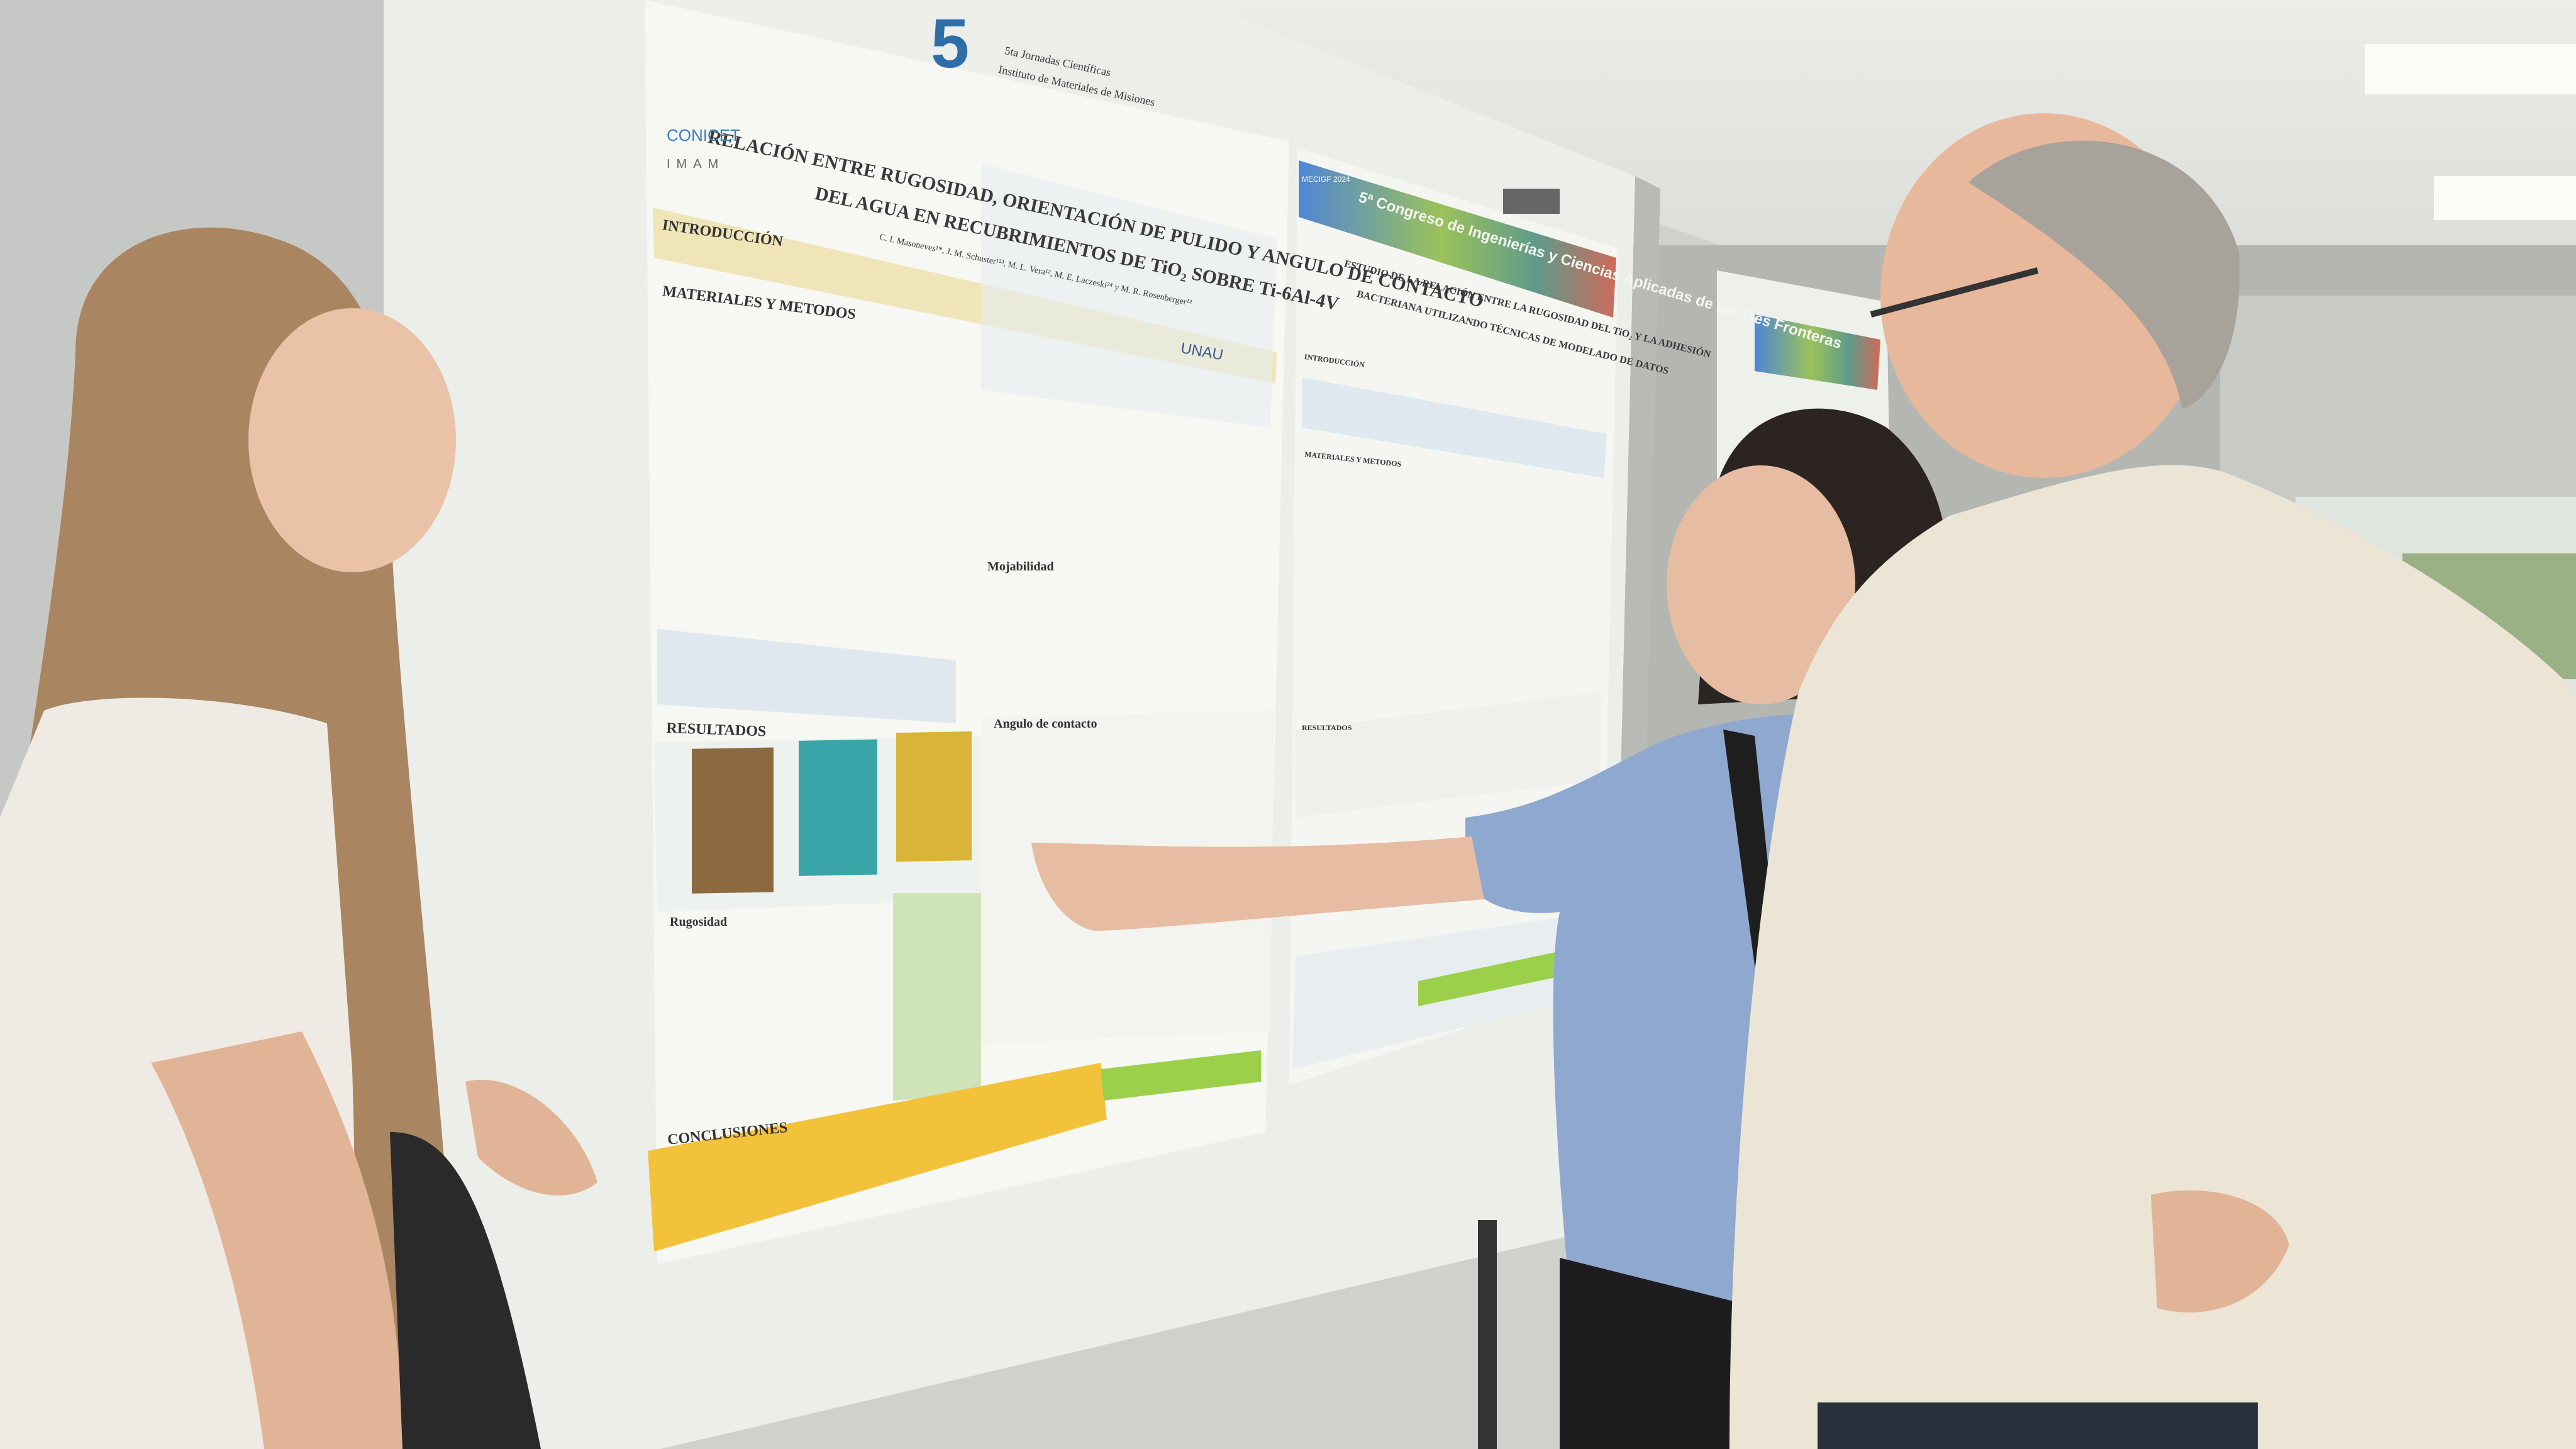 The width and height of the screenshot is (2576, 1449). Describe the element at coordinates (1487, 1334) in the screenshot. I see `board-stand` at that location.